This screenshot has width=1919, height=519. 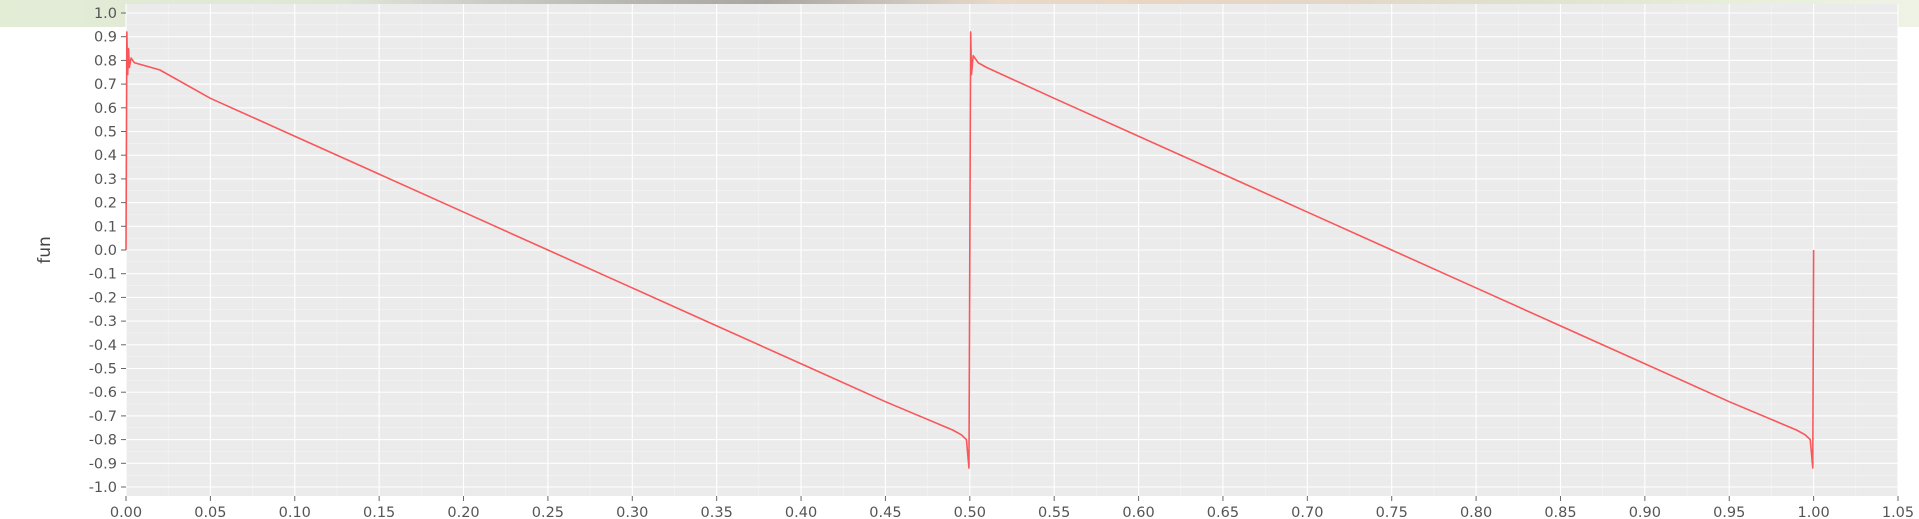 I want to click on y-tick-label: -0.6, so click(x=103, y=393).